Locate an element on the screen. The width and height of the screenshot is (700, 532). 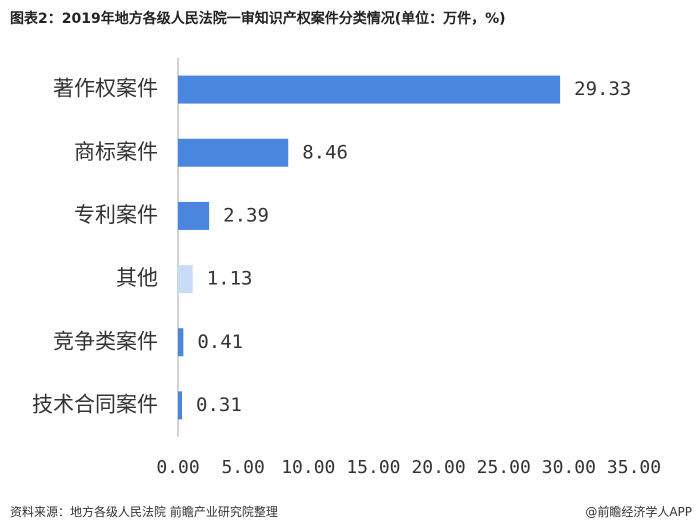
x-tick-labels-group: 0.00 5.00 10.00 15.00 20.00 25.00 30.00 35.00 is located at coordinates (408, 467).